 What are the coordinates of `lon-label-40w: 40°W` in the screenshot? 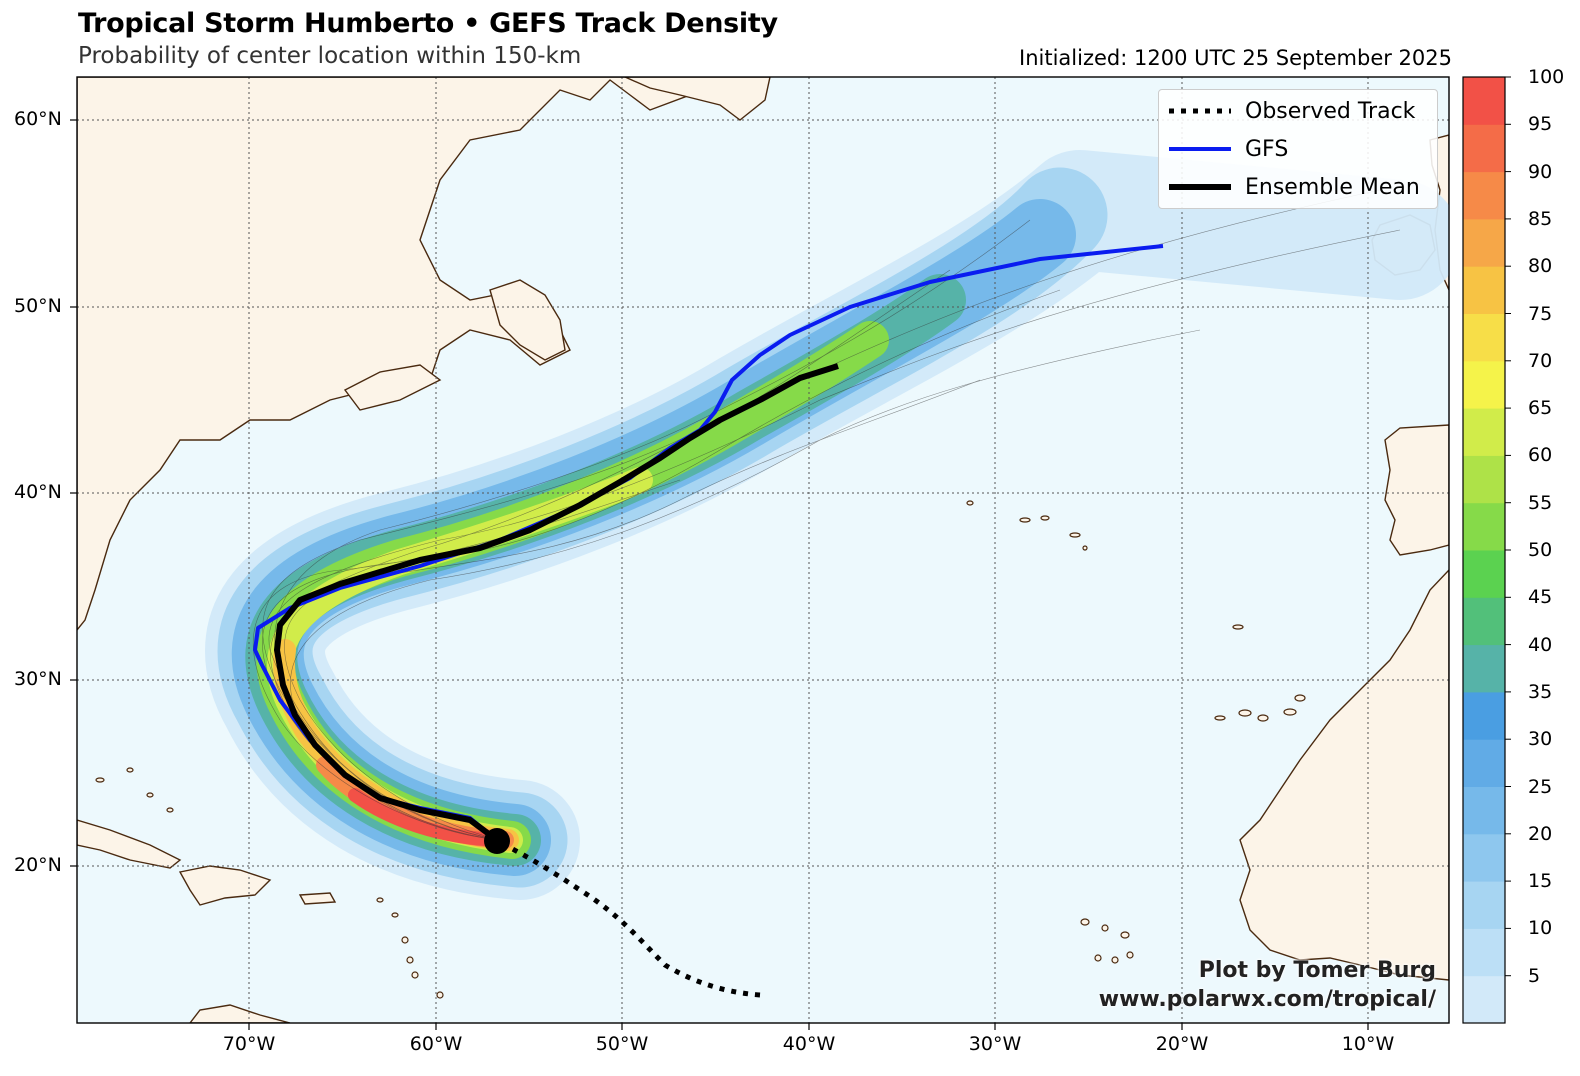 It's located at (809, 1044).